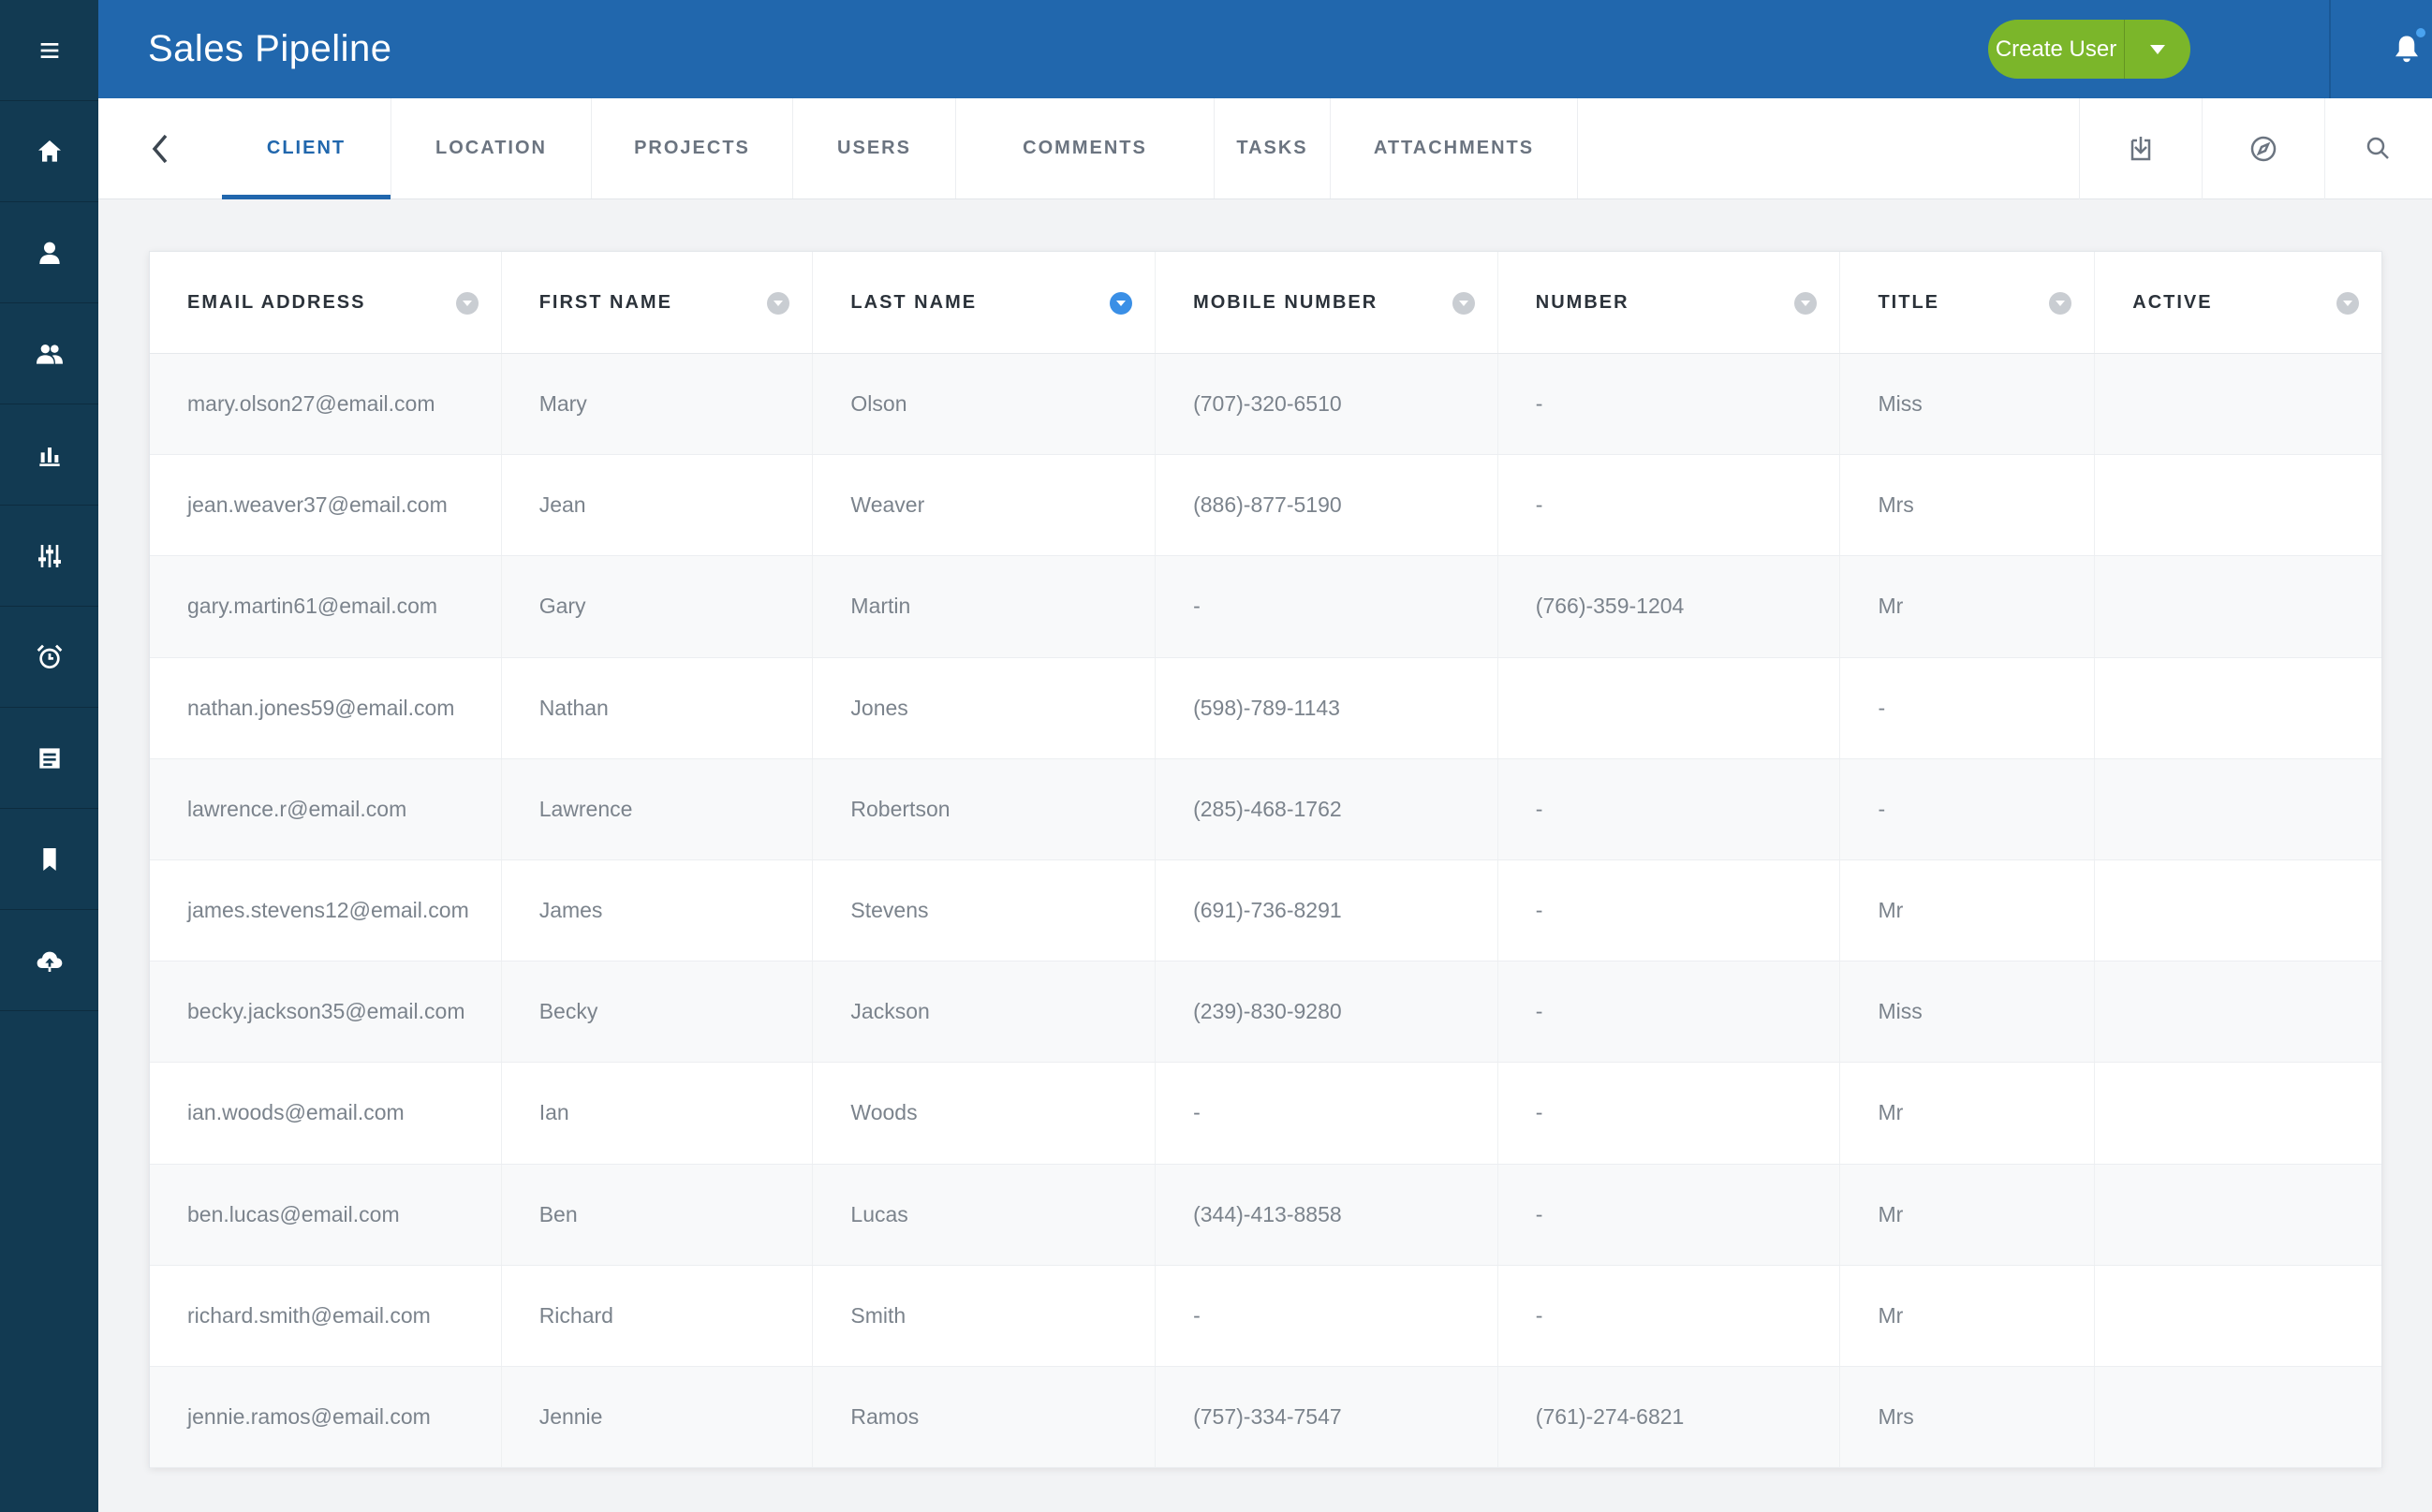 The width and height of the screenshot is (2432, 1512). What do you see at coordinates (1669, 302) in the screenshot?
I see `column-header-number: NUMBER` at bounding box center [1669, 302].